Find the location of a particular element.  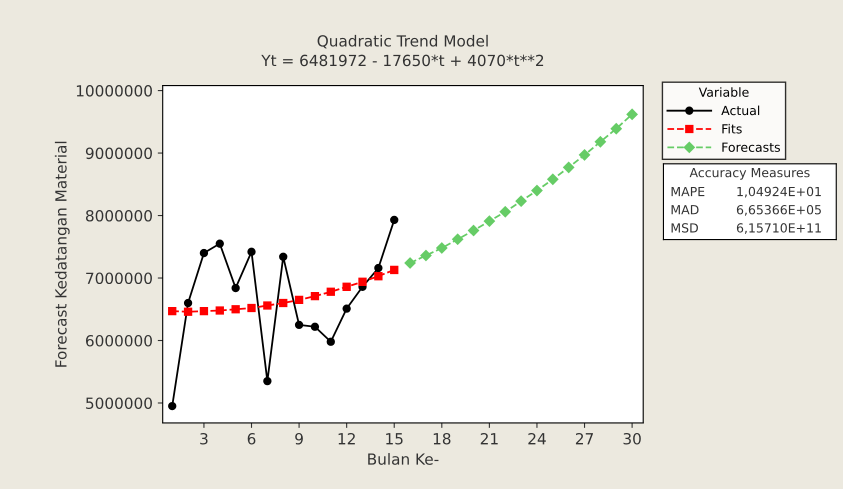

x-tick-label: 9 is located at coordinates (299, 438).